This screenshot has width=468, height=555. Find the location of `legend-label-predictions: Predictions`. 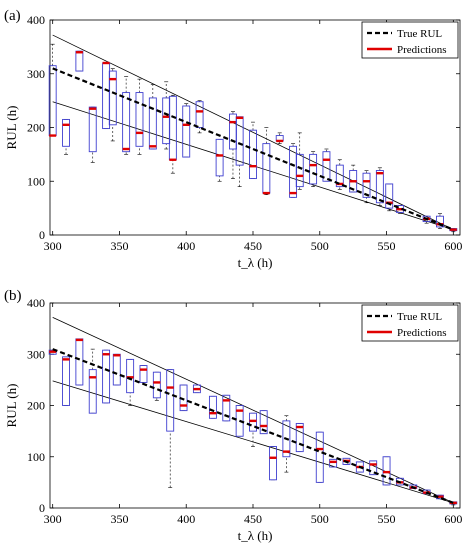

legend-label-predictions: Predictions is located at coordinates (422, 50).